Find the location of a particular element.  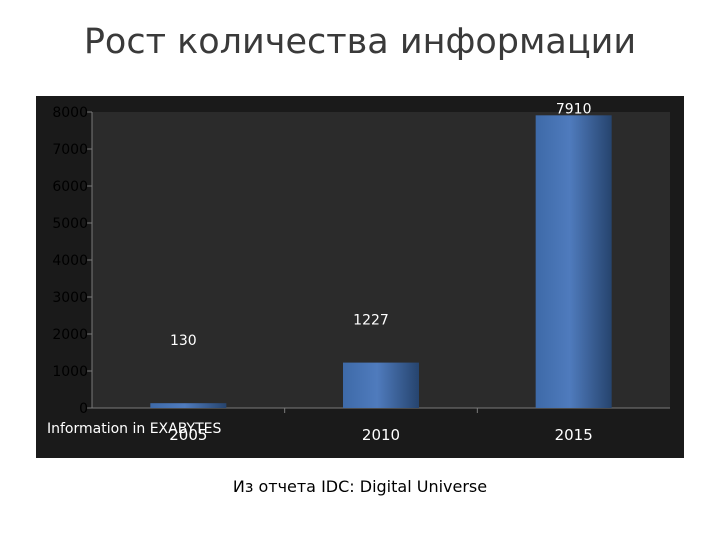

y-tick-label: 5000 is located at coordinates (70, 224).